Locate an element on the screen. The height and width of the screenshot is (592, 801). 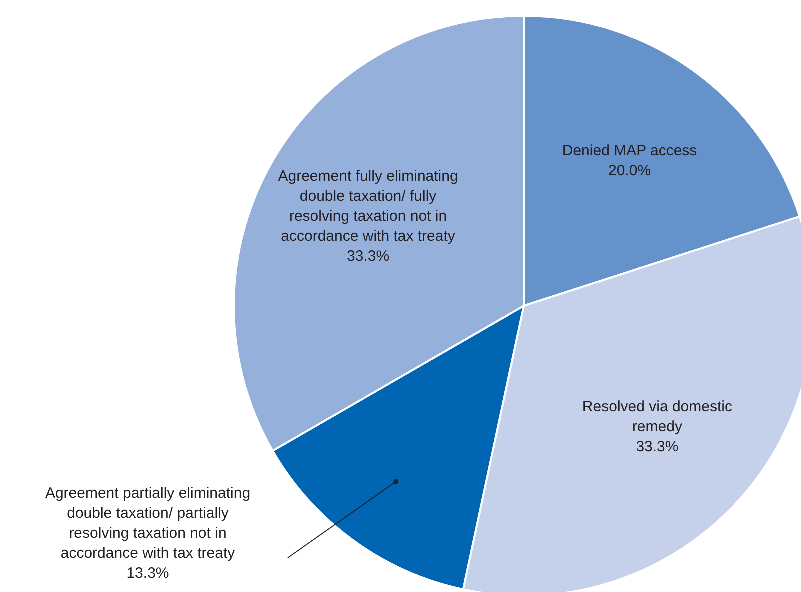
data-label: 20.0% is located at coordinates (630, 171).